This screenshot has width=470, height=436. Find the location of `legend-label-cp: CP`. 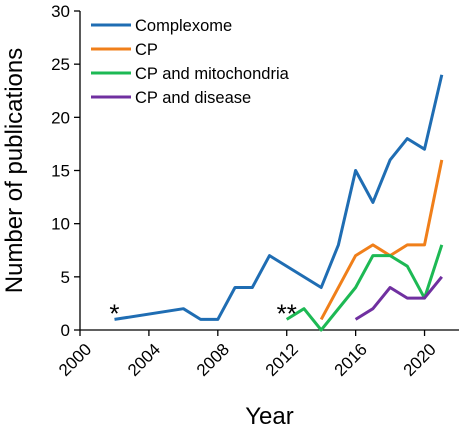

legend-label-cp: CP is located at coordinates (146, 50).